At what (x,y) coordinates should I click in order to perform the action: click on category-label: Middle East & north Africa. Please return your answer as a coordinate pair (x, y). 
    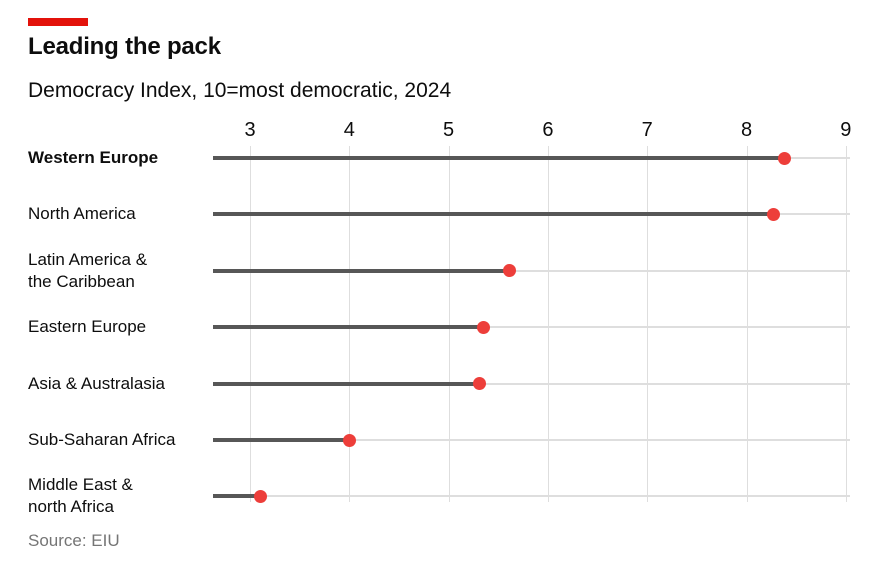
    Looking at the image, I should click on (80, 496).